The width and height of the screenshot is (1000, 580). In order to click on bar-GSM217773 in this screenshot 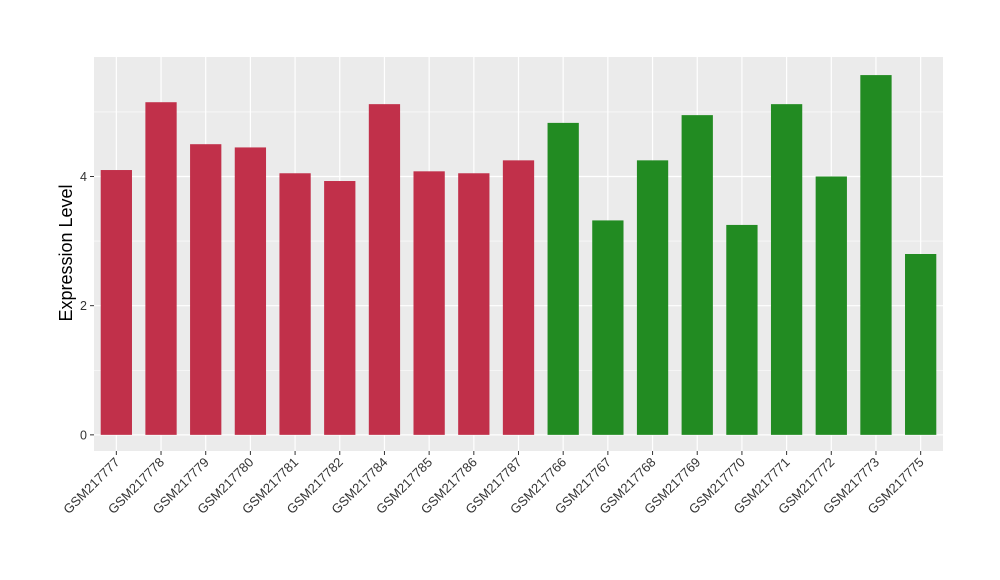, I will do `click(876, 255)`.